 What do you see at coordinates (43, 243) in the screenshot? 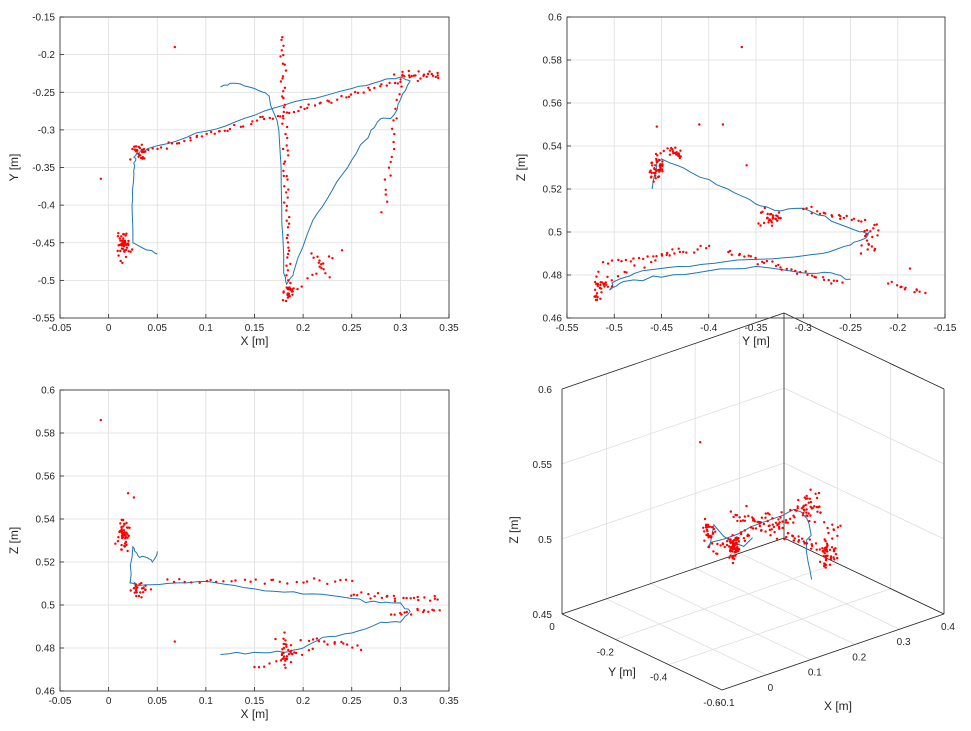
I see `y-tick-label: -0.45` at bounding box center [43, 243].